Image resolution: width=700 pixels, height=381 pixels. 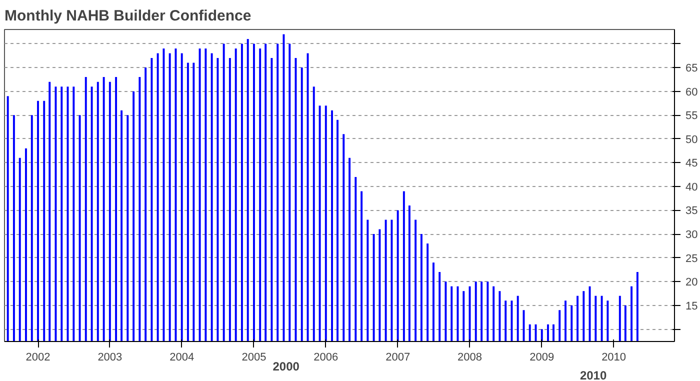 What do you see at coordinates (398, 358) in the screenshot?
I see `x-tick-label: 2007` at bounding box center [398, 358].